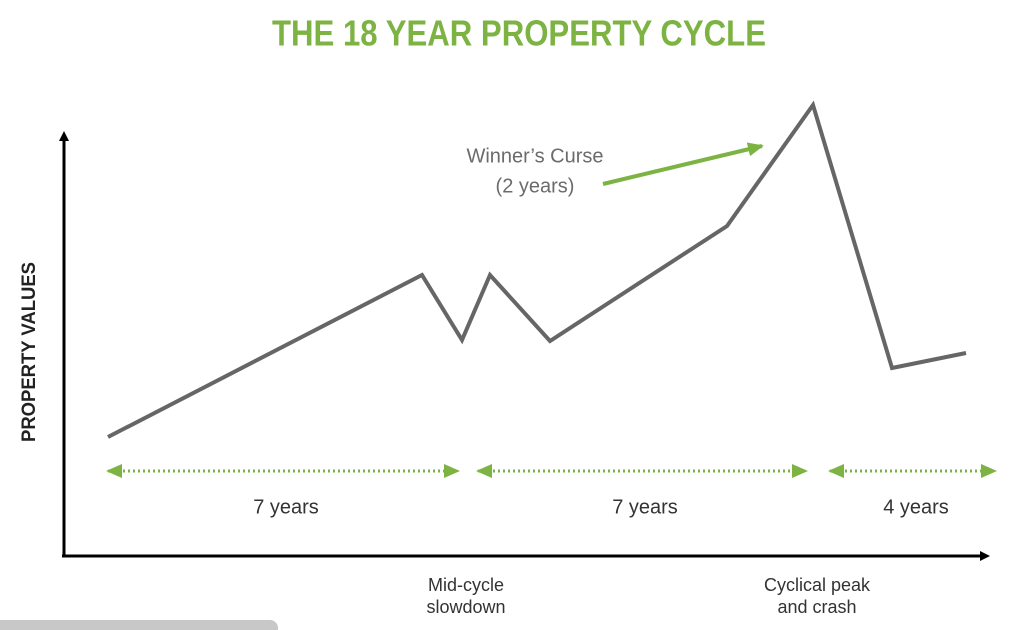 This screenshot has width=1024, height=630. Describe the element at coordinates (519, 33) in the screenshot. I see `title: THE 18 YEAR PROPERTY CYCLE` at that location.